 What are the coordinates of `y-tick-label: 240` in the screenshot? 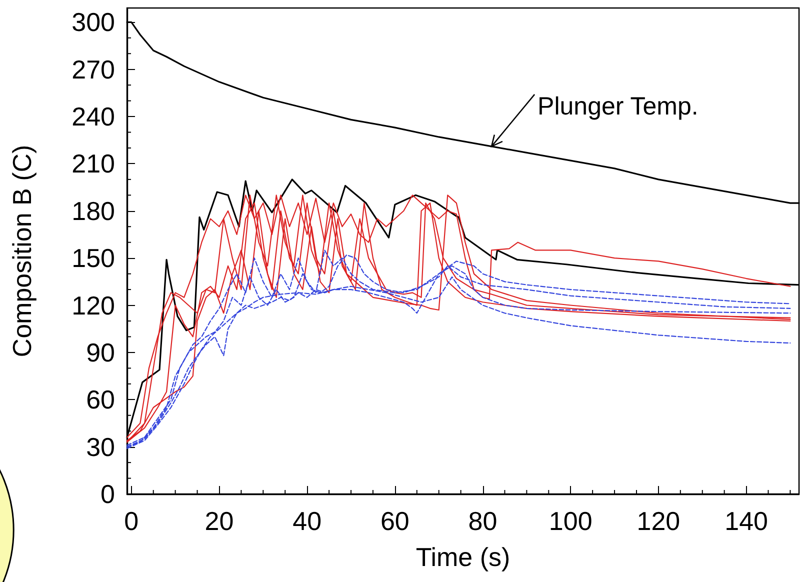 It's located at (93, 117).